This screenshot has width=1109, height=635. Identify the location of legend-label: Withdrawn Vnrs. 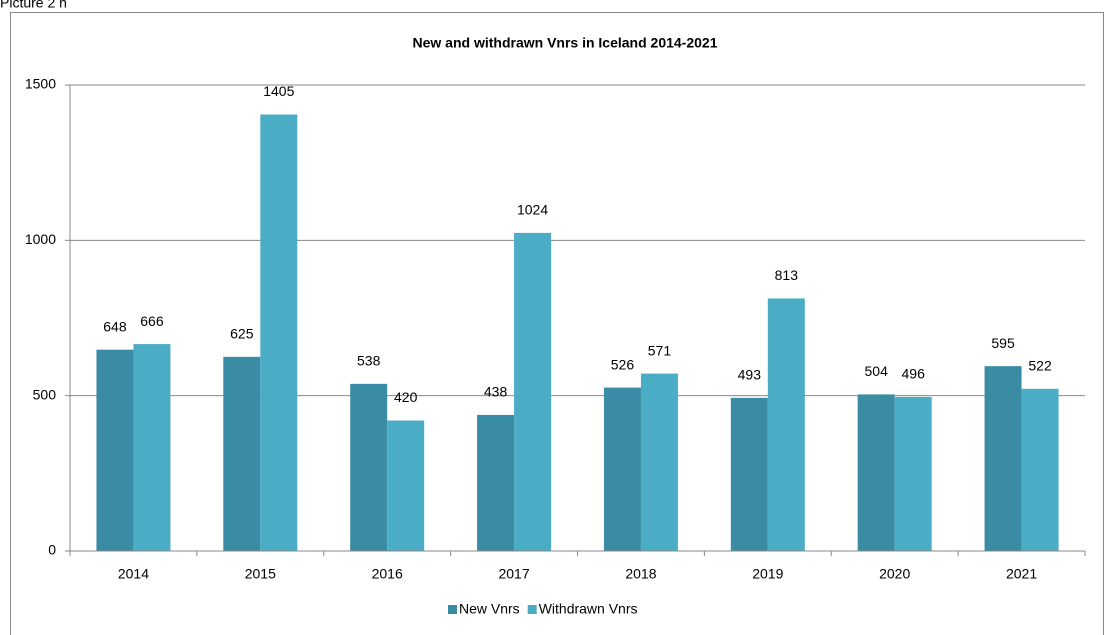
(588, 609).